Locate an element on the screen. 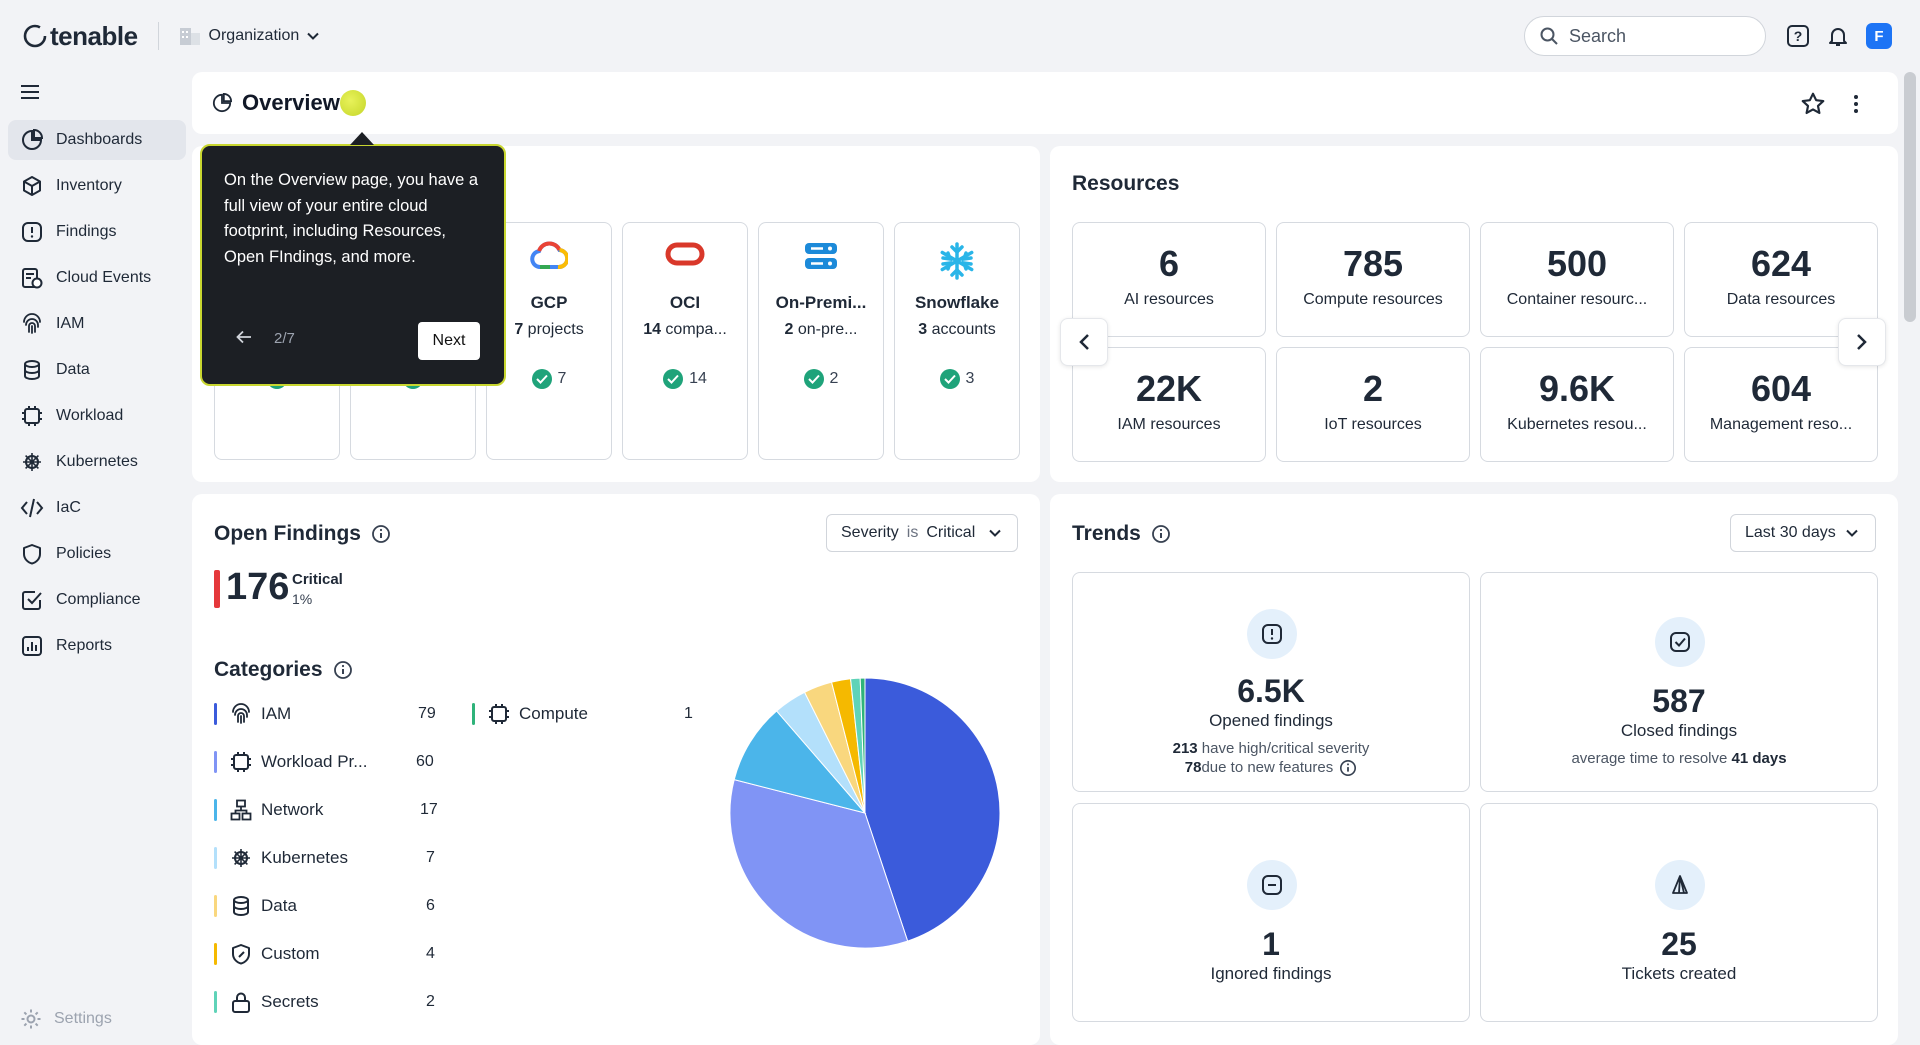 This screenshot has width=1920, height=1045. provider-desc-text: accounts is located at coordinates (961, 329).